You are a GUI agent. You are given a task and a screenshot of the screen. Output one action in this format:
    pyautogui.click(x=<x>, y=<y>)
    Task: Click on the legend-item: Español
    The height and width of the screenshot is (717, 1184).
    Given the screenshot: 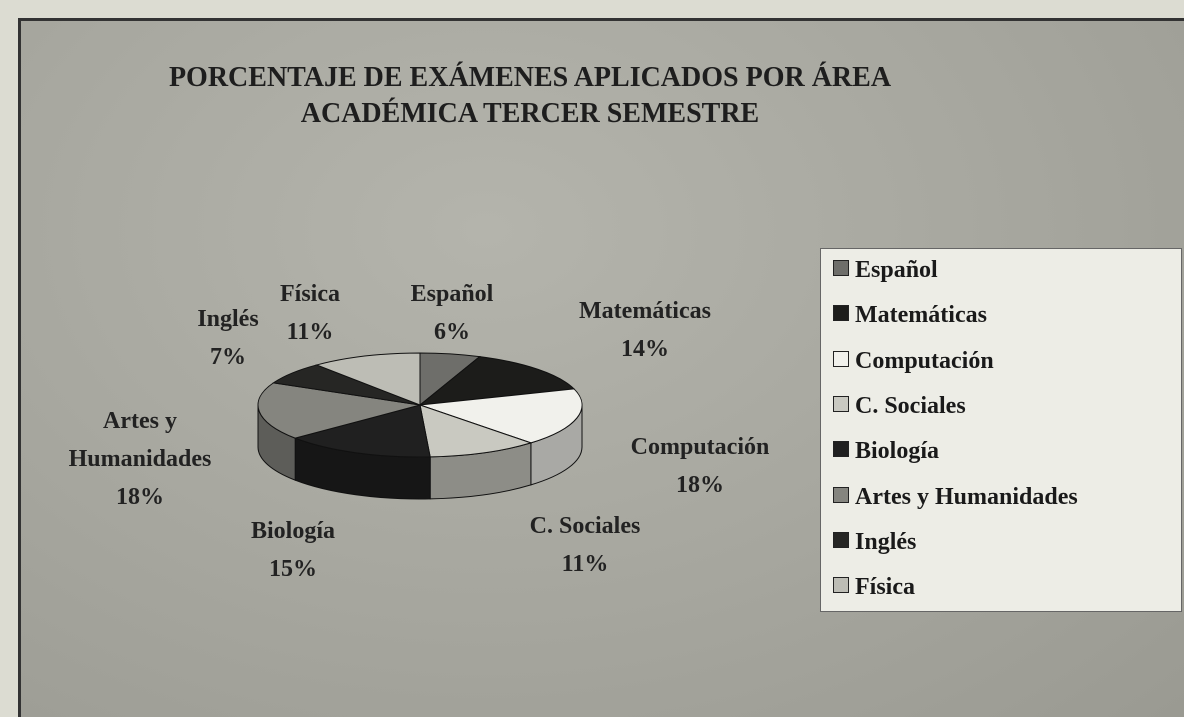 What is the action you would take?
    pyautogui.click(x=885, y=270)
    